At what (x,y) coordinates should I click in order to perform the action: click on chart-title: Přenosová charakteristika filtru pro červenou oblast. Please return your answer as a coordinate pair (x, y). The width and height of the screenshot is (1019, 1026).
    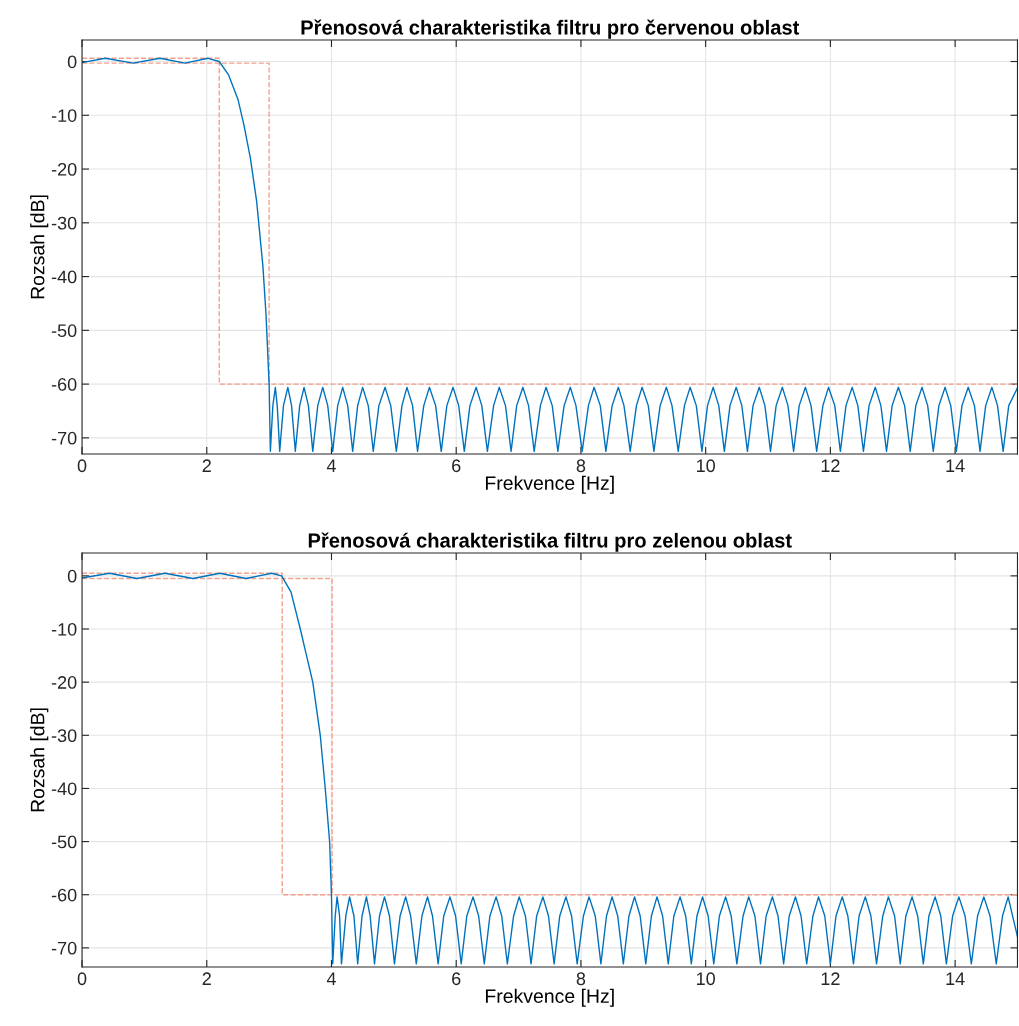
    Looking at the image, I should click on (550, 29).